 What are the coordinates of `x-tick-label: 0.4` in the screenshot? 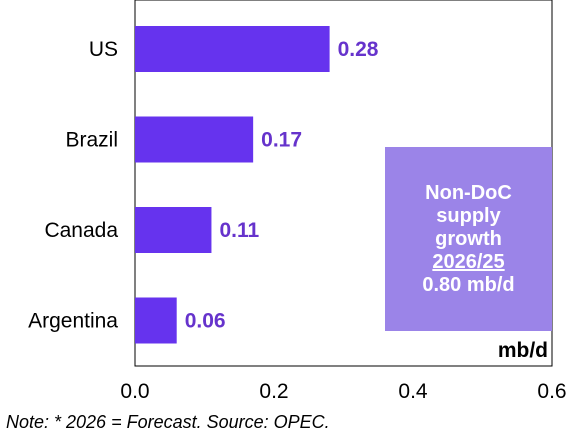 It's located at (413, 391).